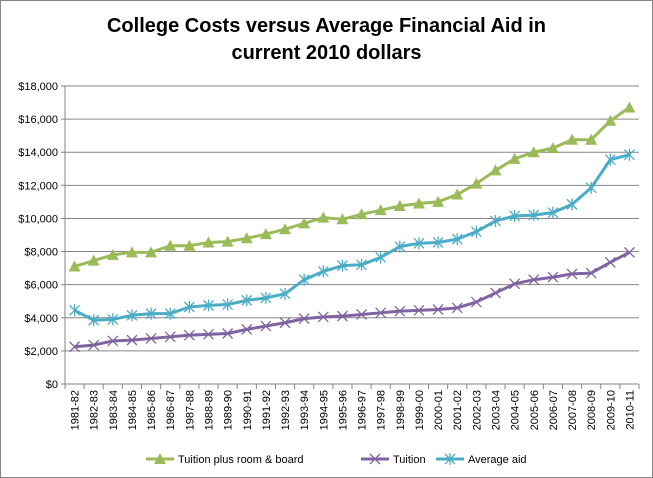  What do you see at coordinates (248, 410) in the screenshot?
I see `x-tick-label: 1990-91` at bounding box center [248, 410].